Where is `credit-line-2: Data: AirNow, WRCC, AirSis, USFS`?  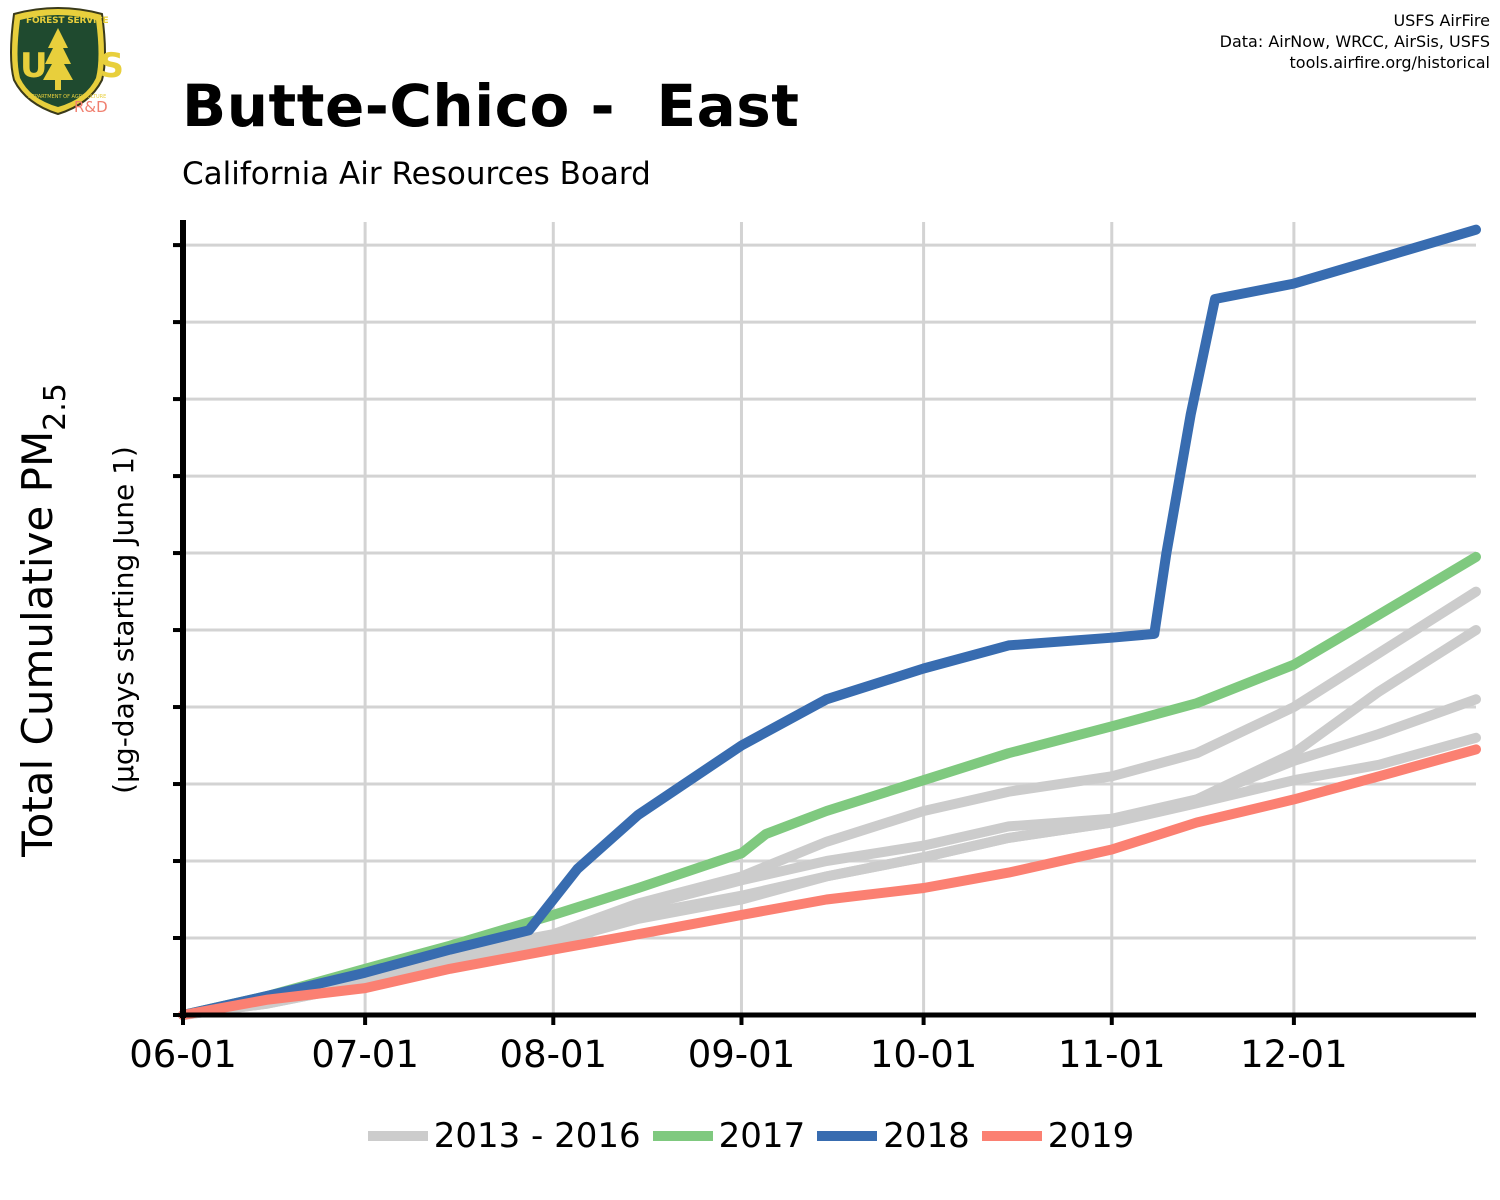
credit-line-2: Data: AirNow, WRCC, AirSis, USFS is located at coordinates (1354, 41).